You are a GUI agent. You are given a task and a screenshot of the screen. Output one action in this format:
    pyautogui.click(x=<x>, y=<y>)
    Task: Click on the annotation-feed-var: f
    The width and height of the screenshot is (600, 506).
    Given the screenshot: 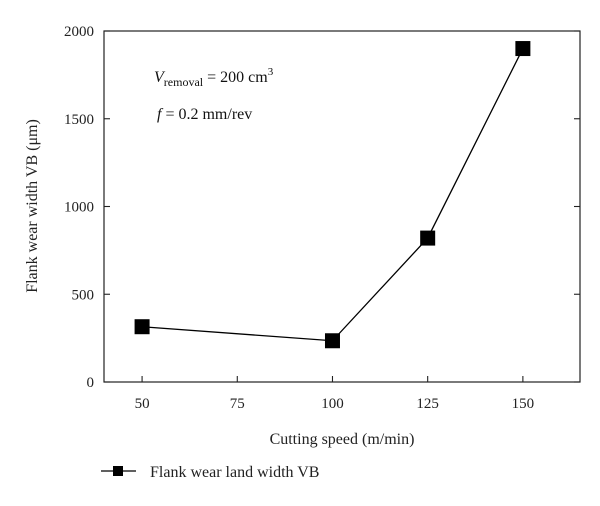 What is the action you would take?
    pyautogui.click(x=160, y=114)
    